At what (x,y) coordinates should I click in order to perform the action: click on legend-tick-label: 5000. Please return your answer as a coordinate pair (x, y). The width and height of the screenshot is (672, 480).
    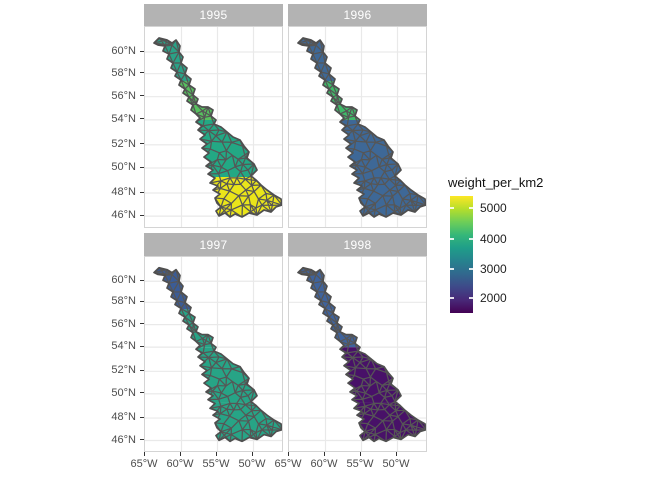
    Looking at the image, I should click on (493, 208).